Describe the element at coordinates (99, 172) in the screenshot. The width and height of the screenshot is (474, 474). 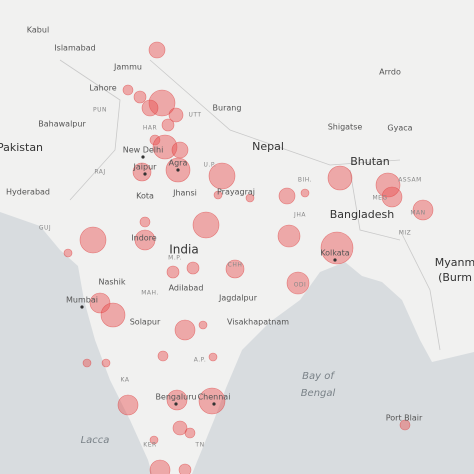
I see `state-label: RAJ` at that location.